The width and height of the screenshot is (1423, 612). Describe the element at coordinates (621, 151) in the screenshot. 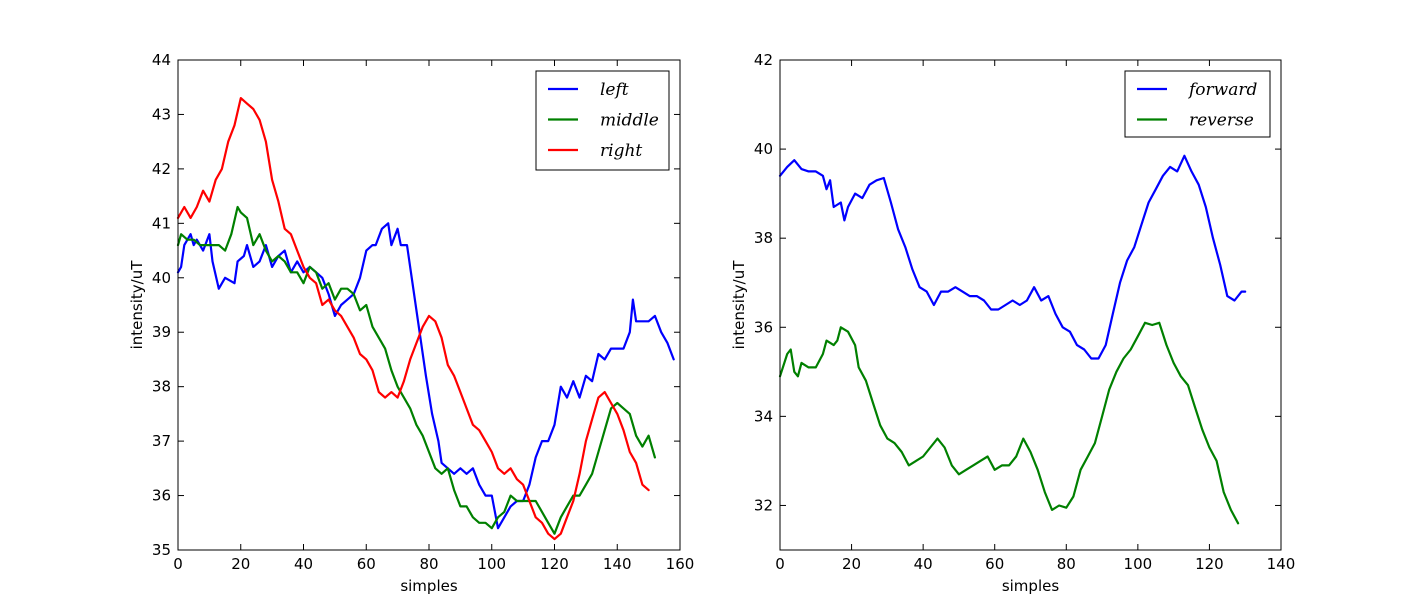

I see `legend-label-right: right` at that location.